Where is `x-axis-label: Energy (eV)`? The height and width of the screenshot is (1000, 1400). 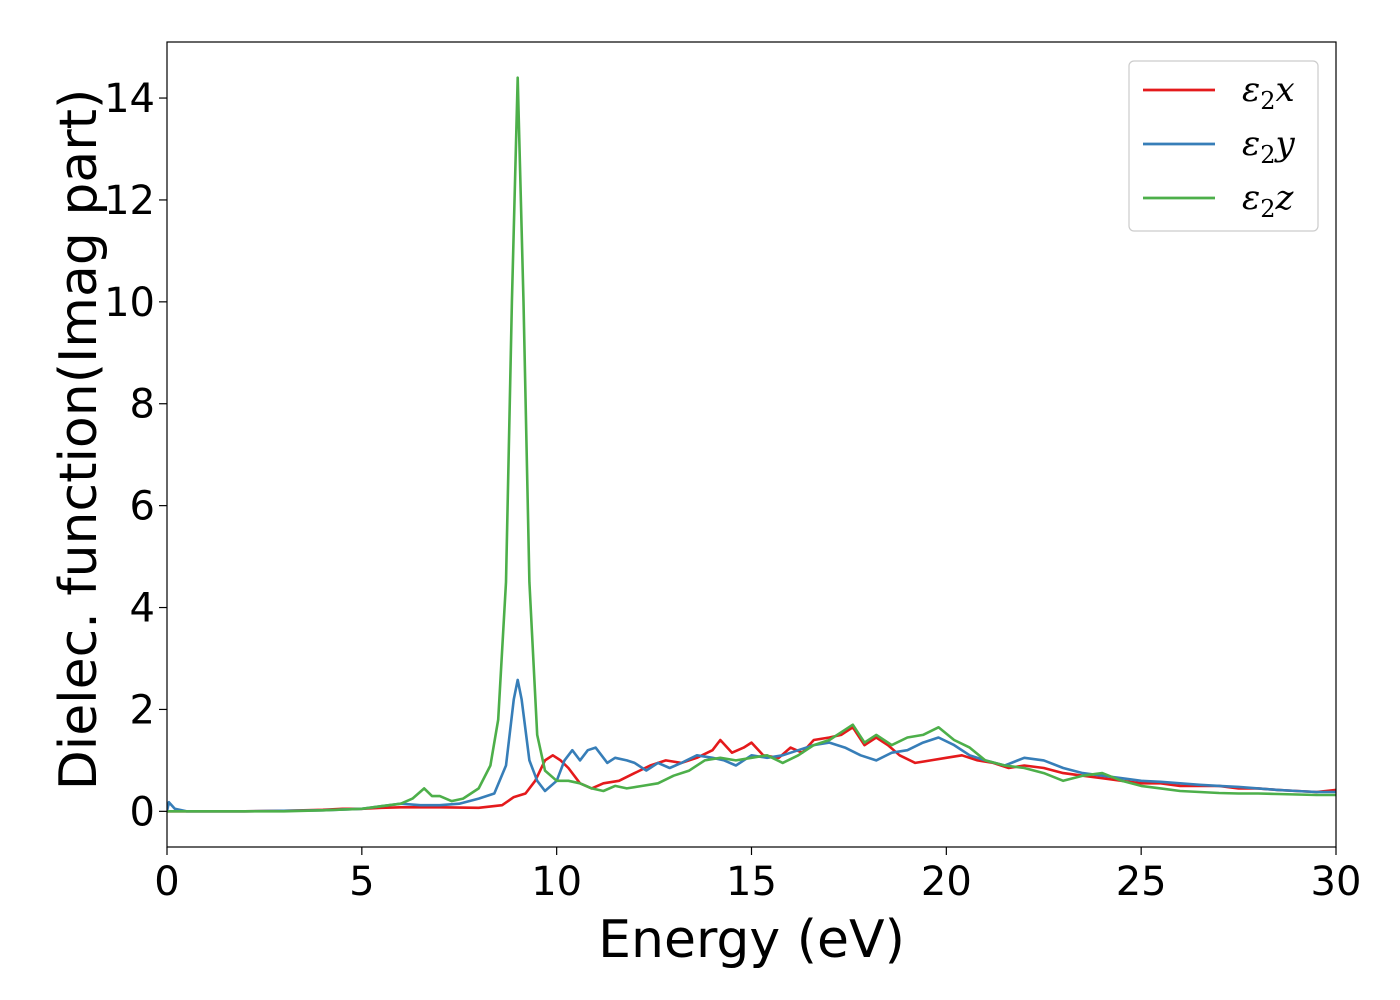
x-axis-label: Energy (eV) is located at coordinates (751, 940).